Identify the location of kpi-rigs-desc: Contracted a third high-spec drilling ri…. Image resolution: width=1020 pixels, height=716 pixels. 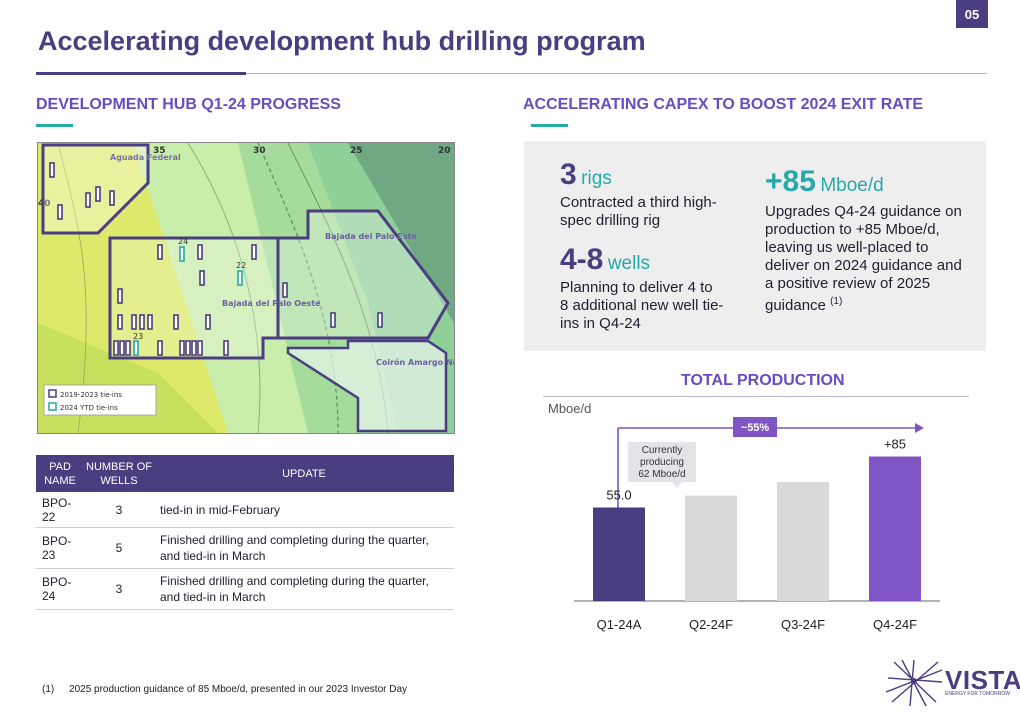
(638, 211).